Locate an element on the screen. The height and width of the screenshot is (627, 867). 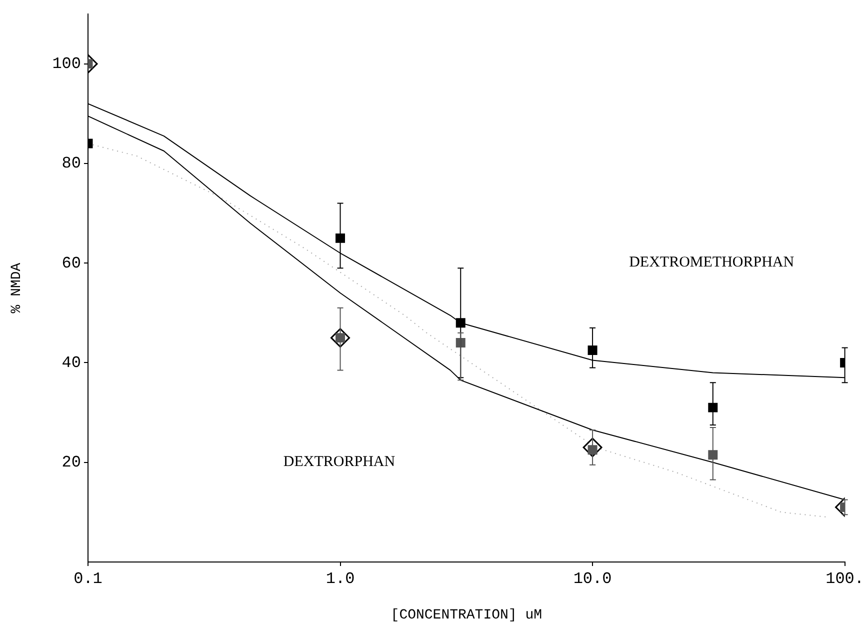
y-axis-title: % NMDA is located at coordinates (17, 288).